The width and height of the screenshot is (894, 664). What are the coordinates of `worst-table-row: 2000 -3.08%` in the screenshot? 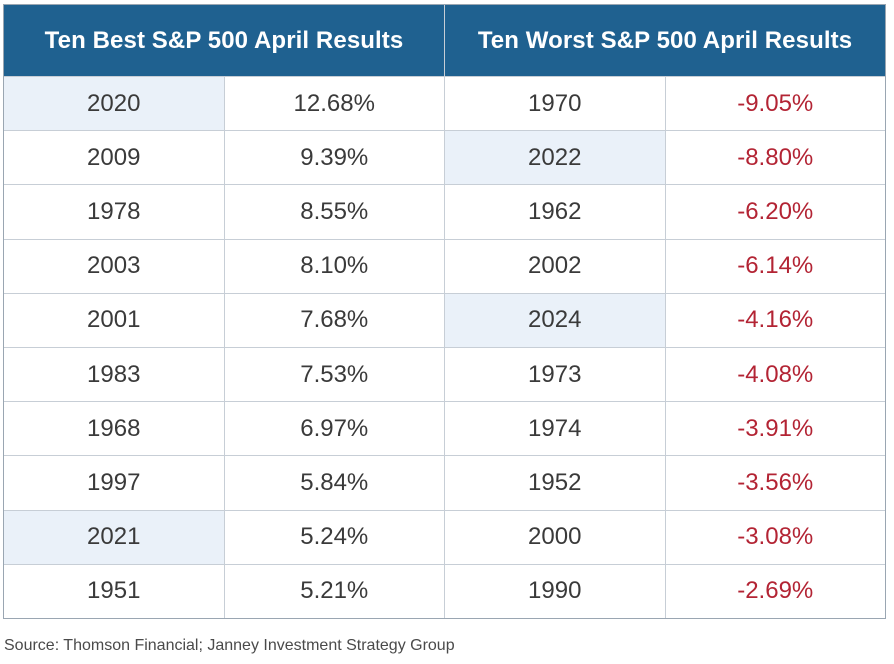 It's located at (665, 536).